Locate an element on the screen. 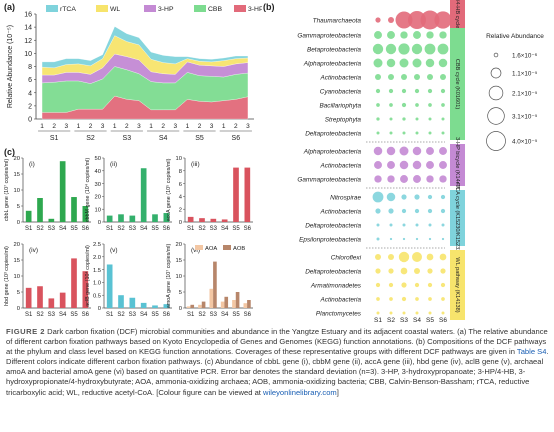  y-tick-label: 8 is located at coordinates (30, 67).